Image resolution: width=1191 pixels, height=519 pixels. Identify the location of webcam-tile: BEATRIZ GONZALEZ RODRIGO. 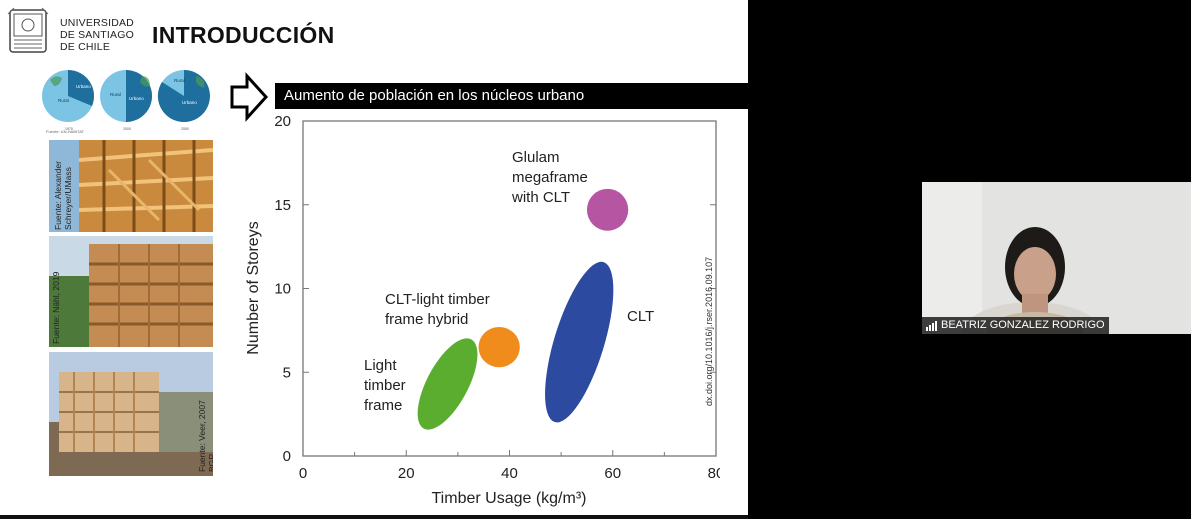
(1056, 258).